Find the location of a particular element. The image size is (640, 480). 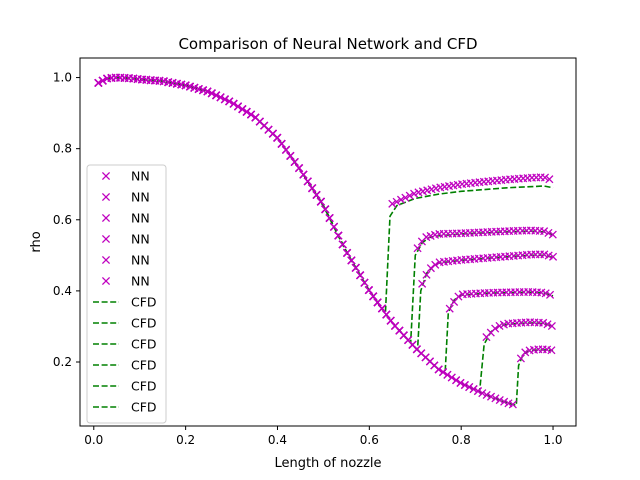

y-tick-label: 1.0 is located at coordinates (62, 78).